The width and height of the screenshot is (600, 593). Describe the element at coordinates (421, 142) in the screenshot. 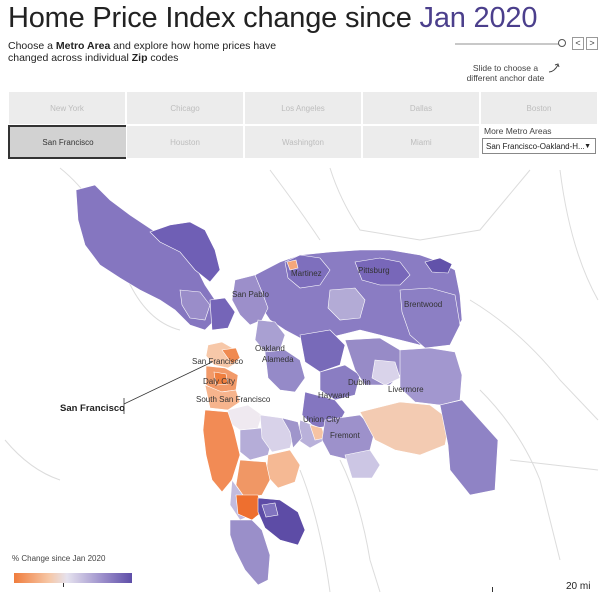

I see `metro-button-miami: Miami` at that location.